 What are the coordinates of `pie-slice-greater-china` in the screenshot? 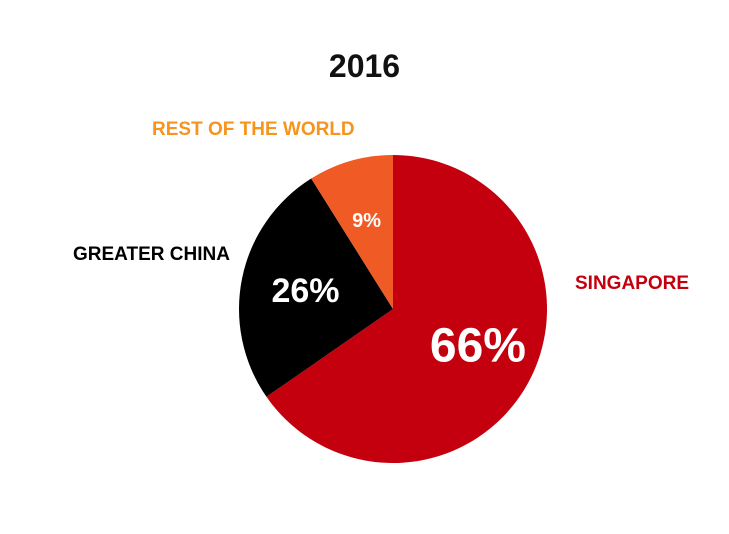 It's located at (316, 287).